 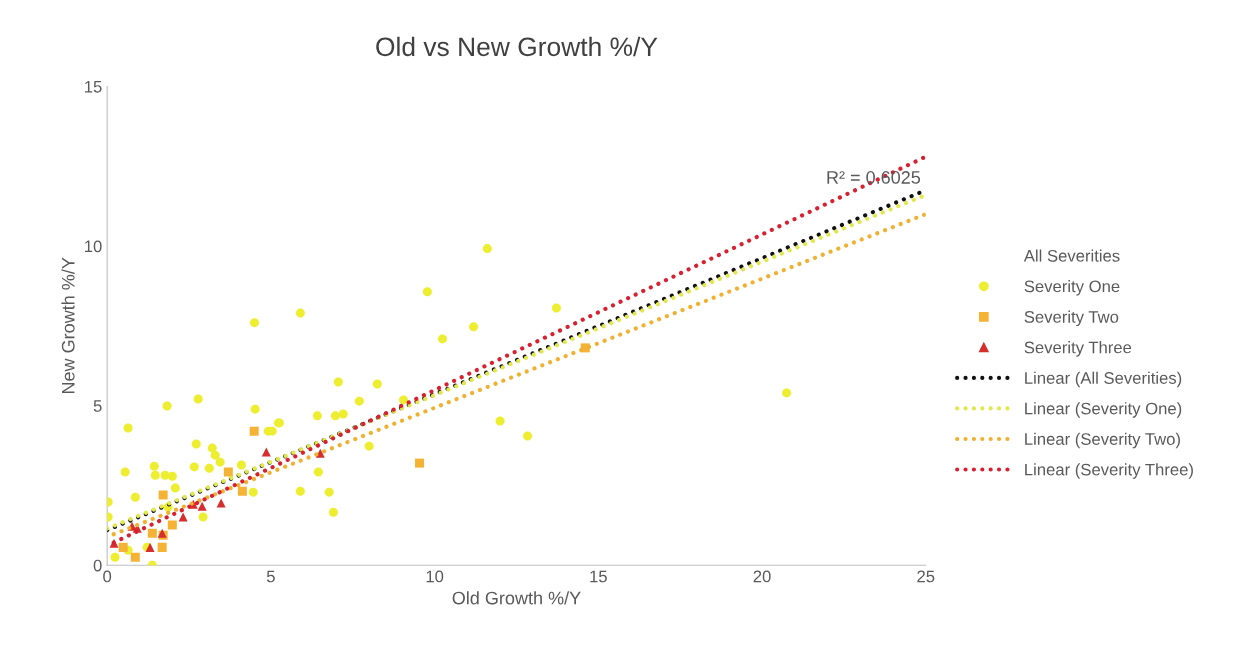 What do you see at coordinates (516, 598) in the screenshot?
I see `x-axis-title: Old Growth %/Y` at bounding box center [516, 598].